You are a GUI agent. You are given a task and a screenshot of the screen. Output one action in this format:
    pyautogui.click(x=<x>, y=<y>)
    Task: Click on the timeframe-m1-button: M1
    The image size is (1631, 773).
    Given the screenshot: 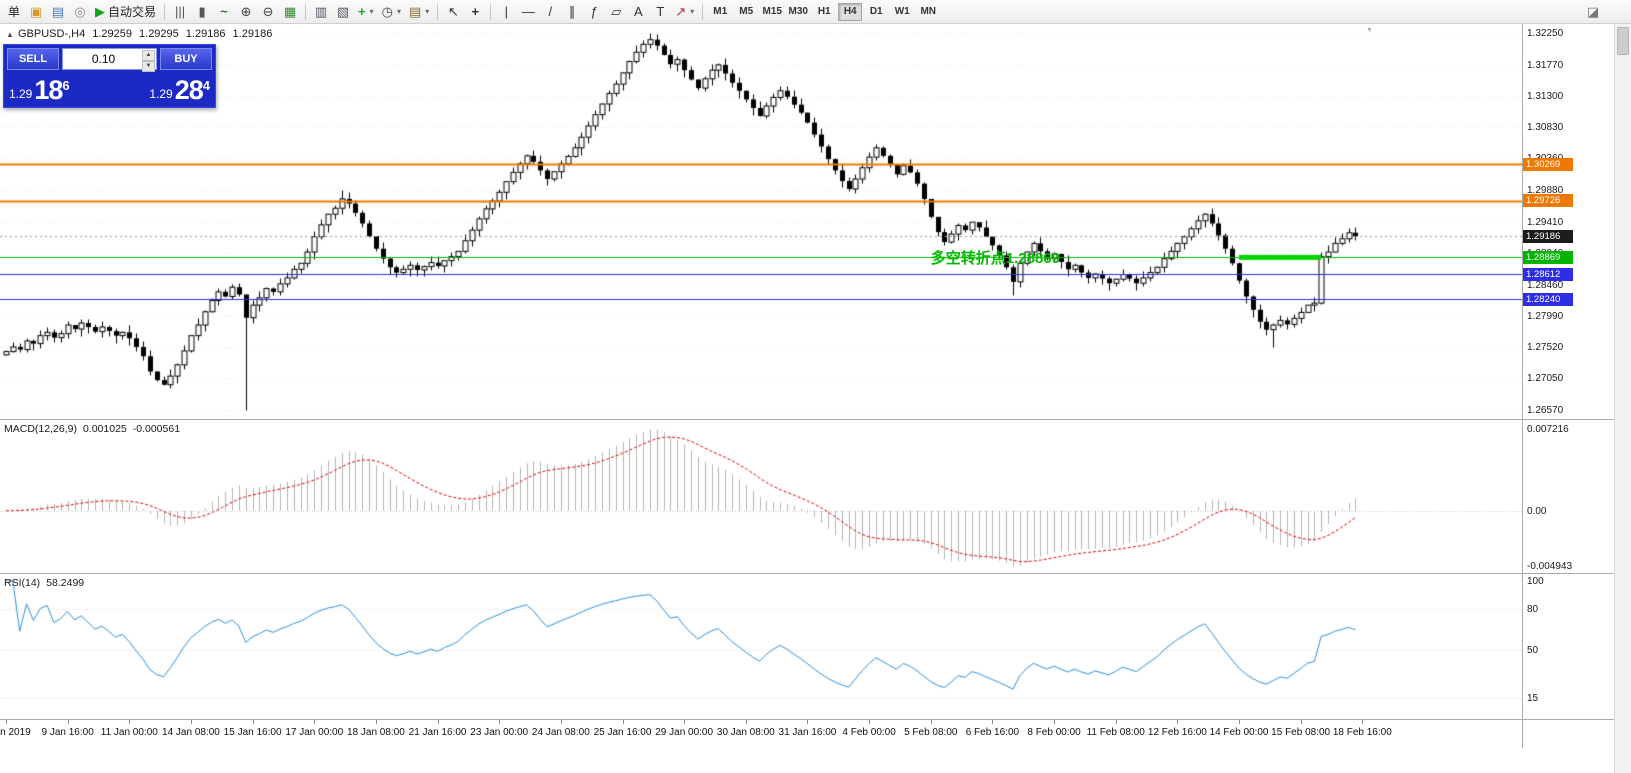 What is the action you would take?
    pyautogui.click(x=720, y=12)
    